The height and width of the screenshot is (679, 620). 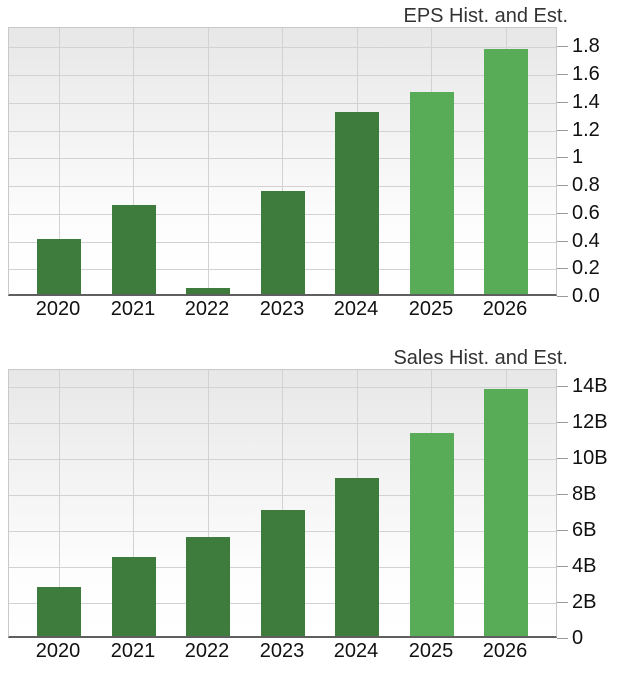 I want to click on sales-x-axis: 2020 2021 2022 2023 2024 2025 2026, so click(x=310, y=651).